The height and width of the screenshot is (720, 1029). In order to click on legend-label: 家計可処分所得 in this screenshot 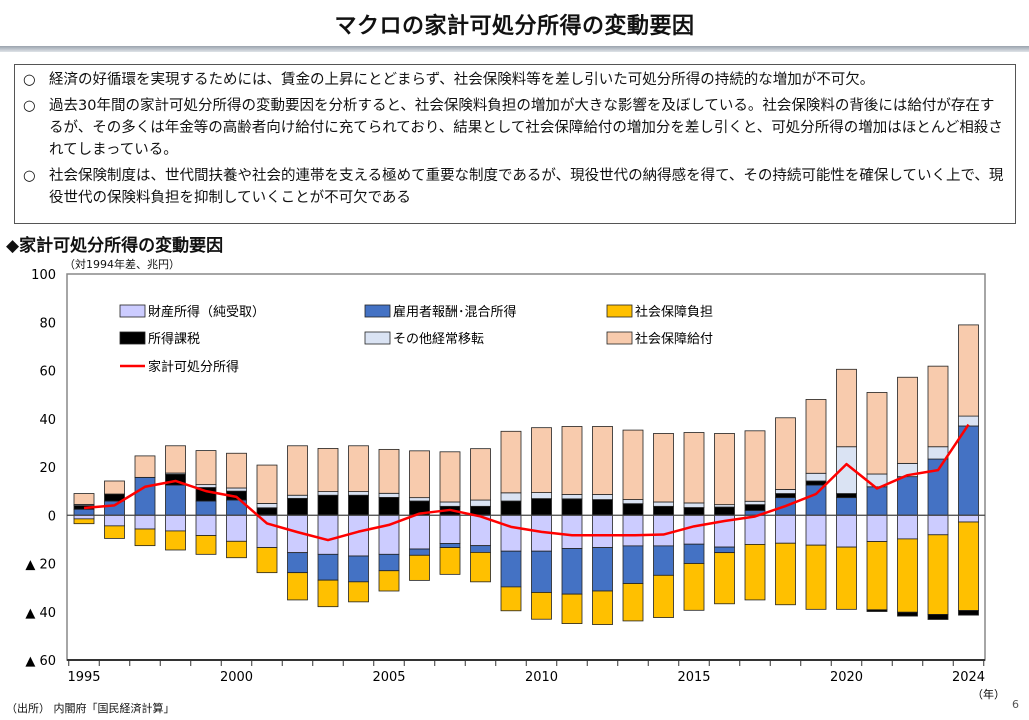, I will do `click(193, 367)`.